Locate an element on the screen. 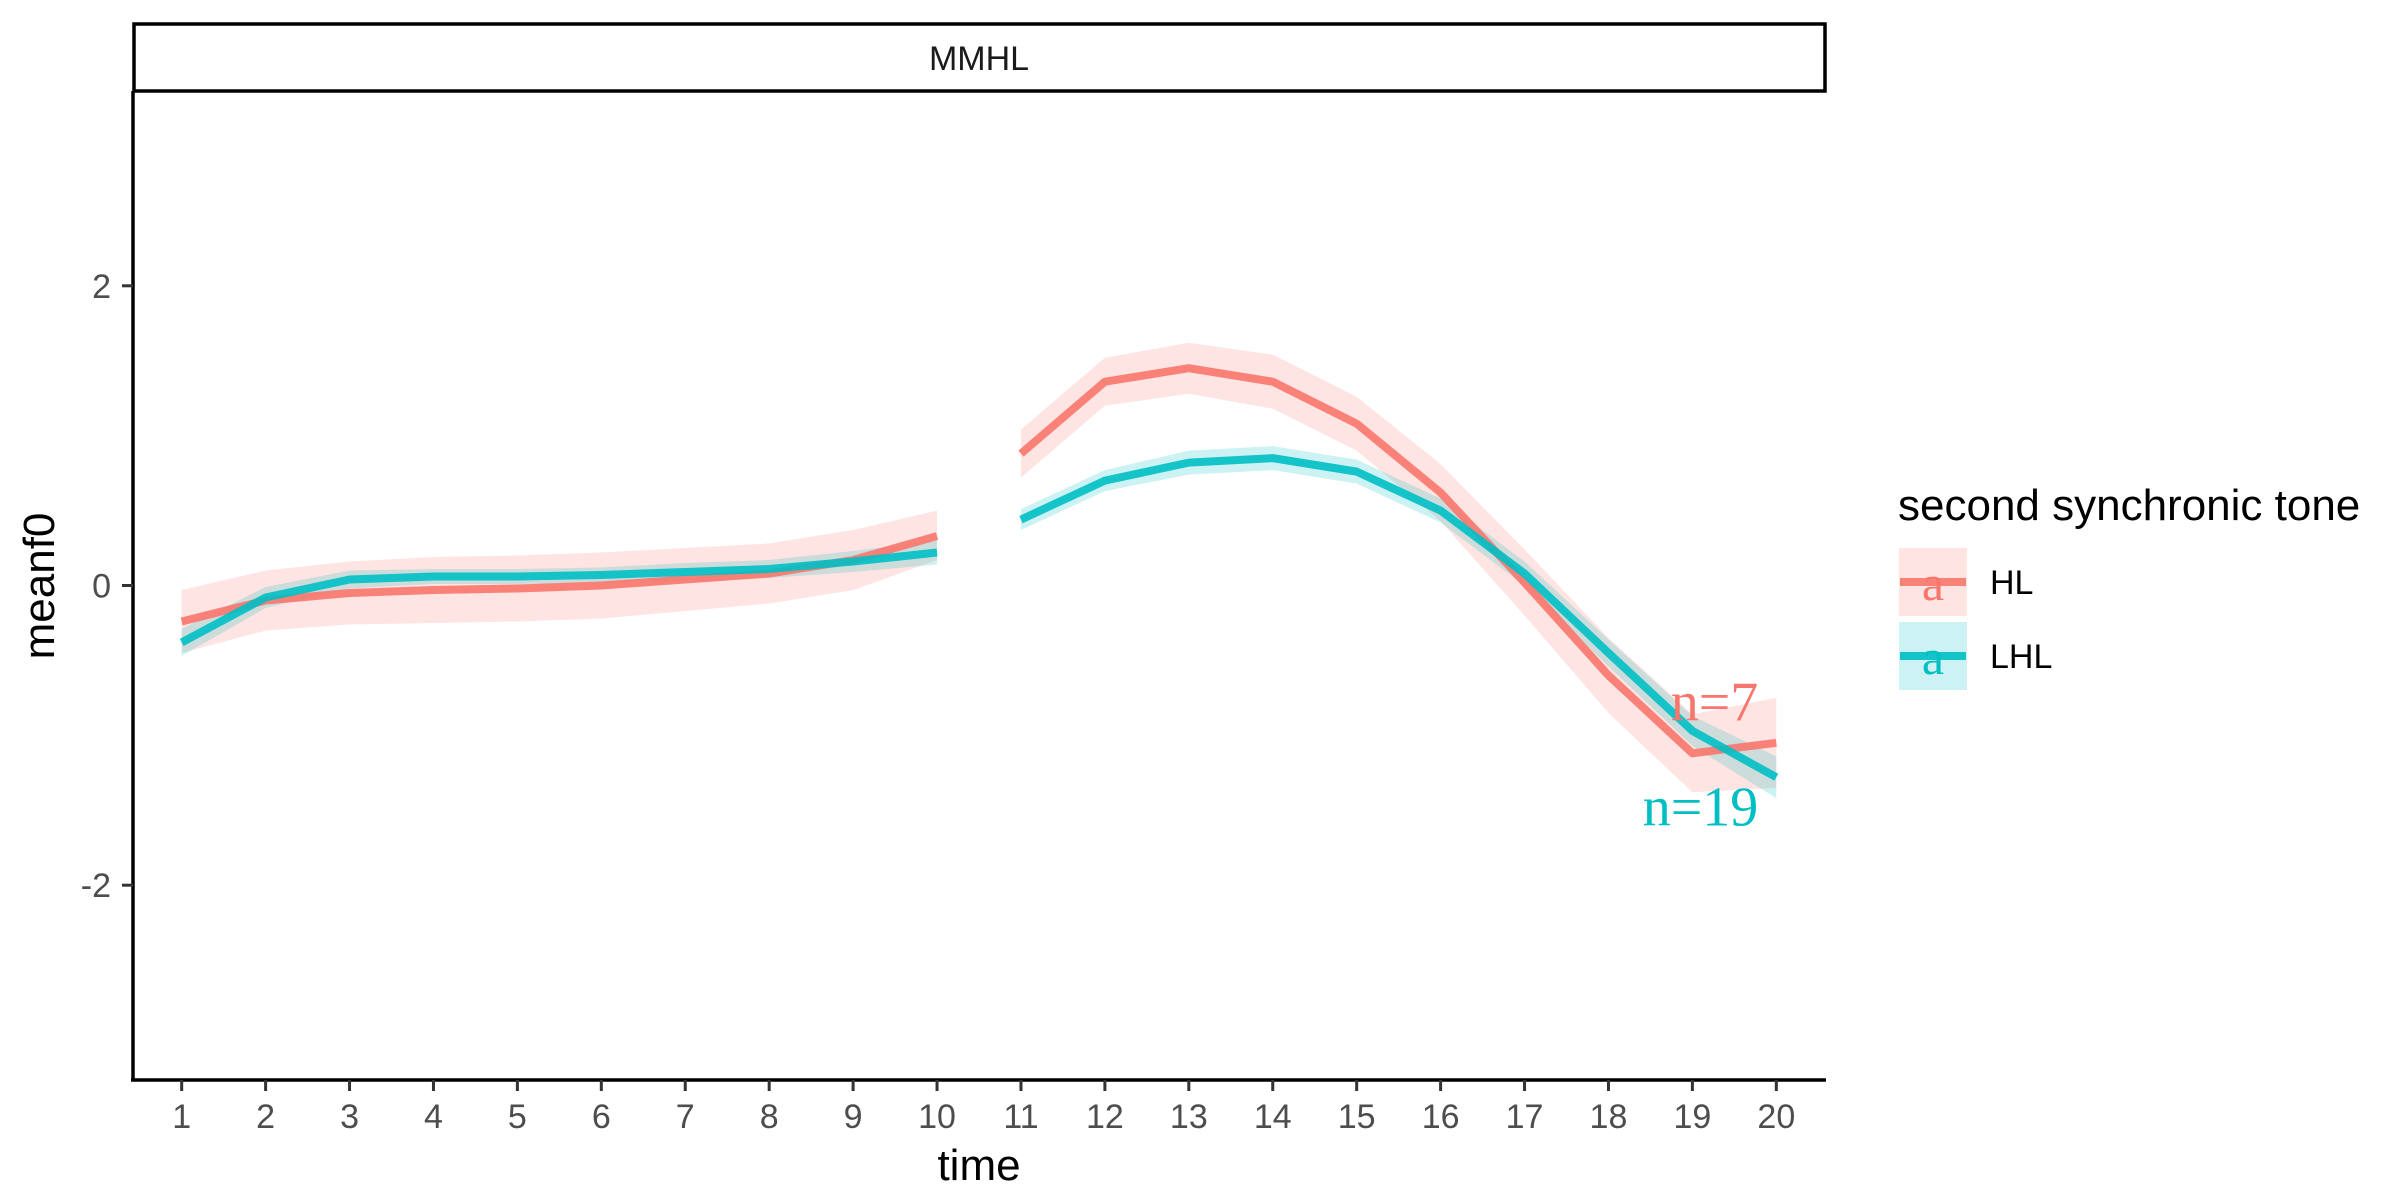  x-tick-label: 11 is located at coordinates (1020, 1117).